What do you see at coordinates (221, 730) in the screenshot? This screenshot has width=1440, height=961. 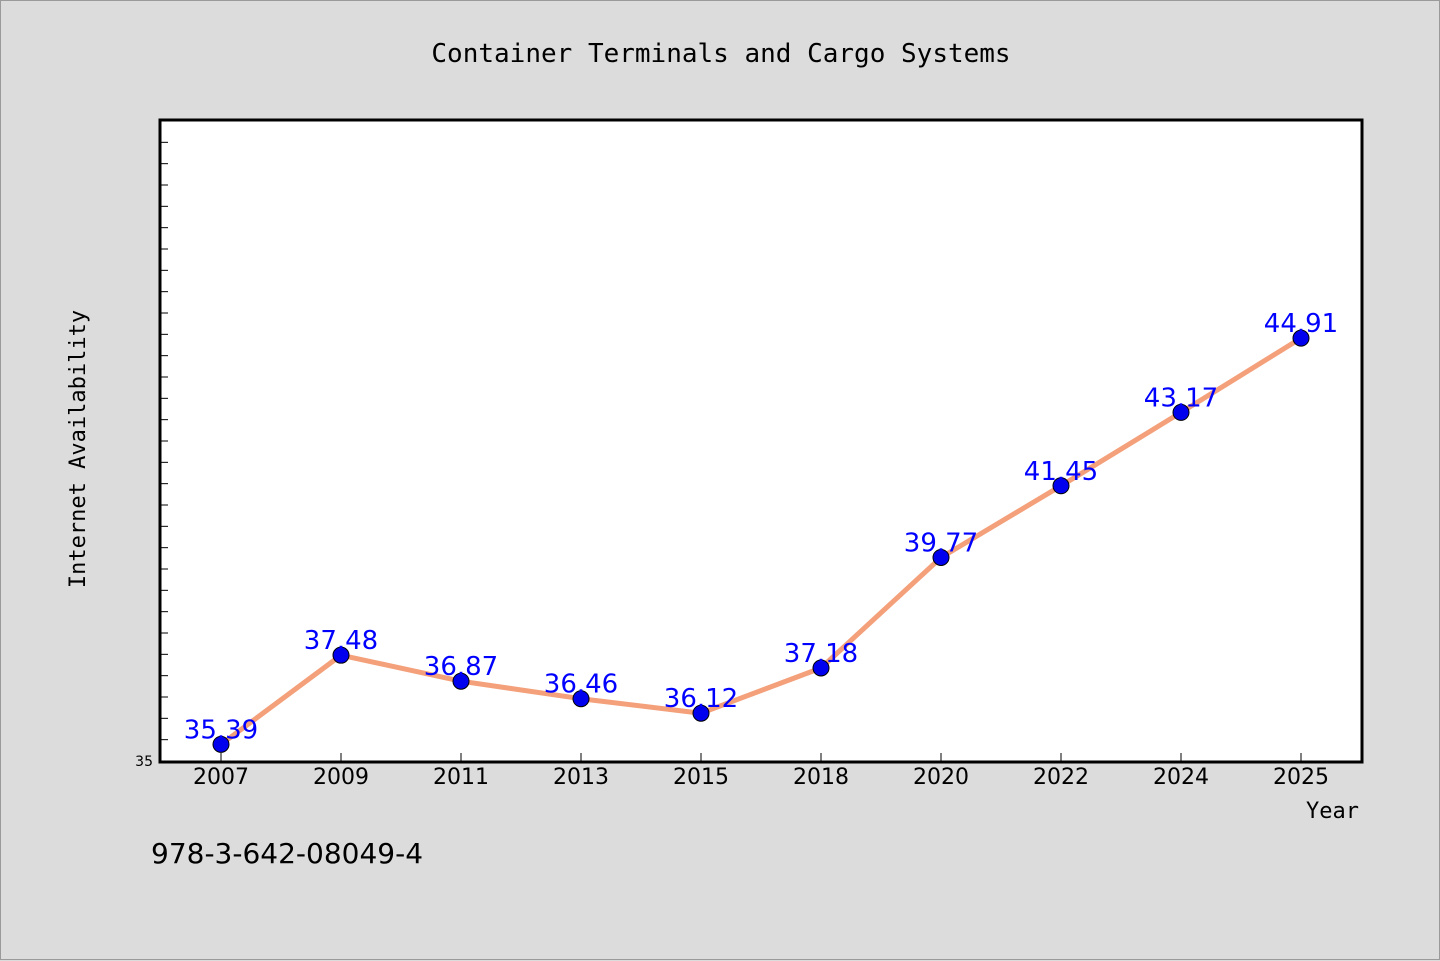 I see `data-label: 35.39` at bounding box center [221, 730].